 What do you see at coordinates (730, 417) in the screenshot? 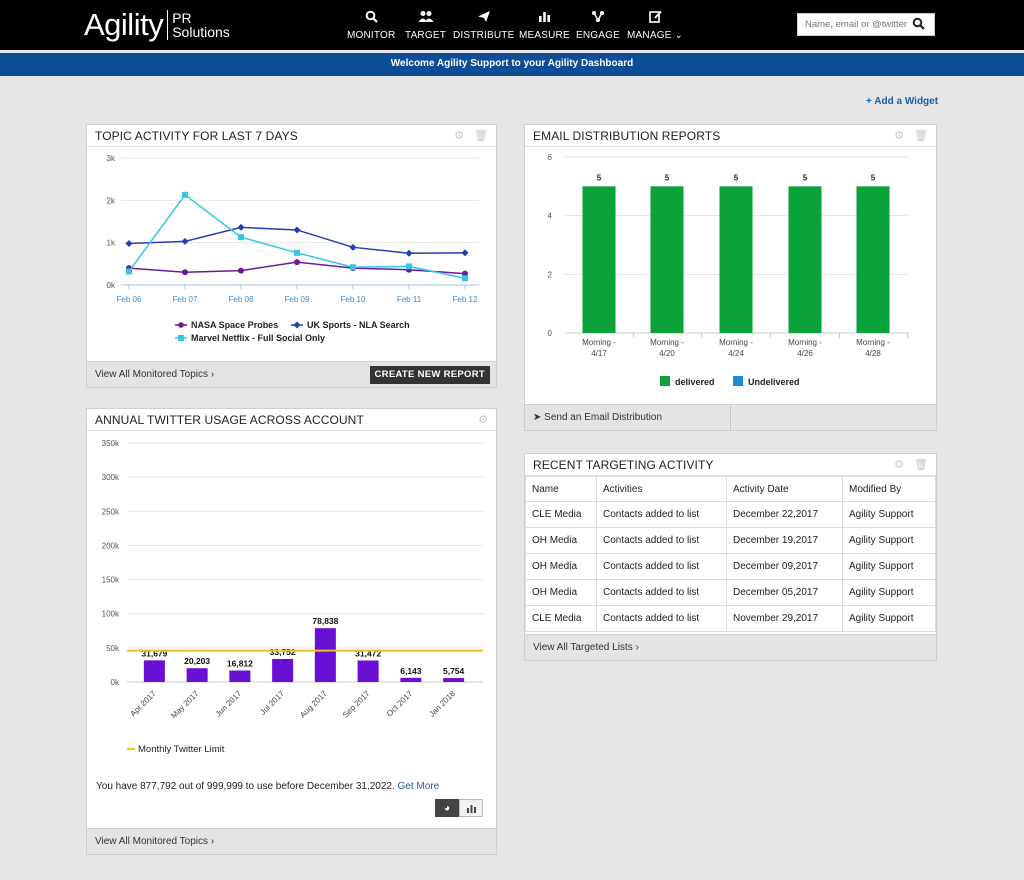
I see `email-distribution-footer: ➤ Send an Email Distribution` at bounding box center [730, 417].